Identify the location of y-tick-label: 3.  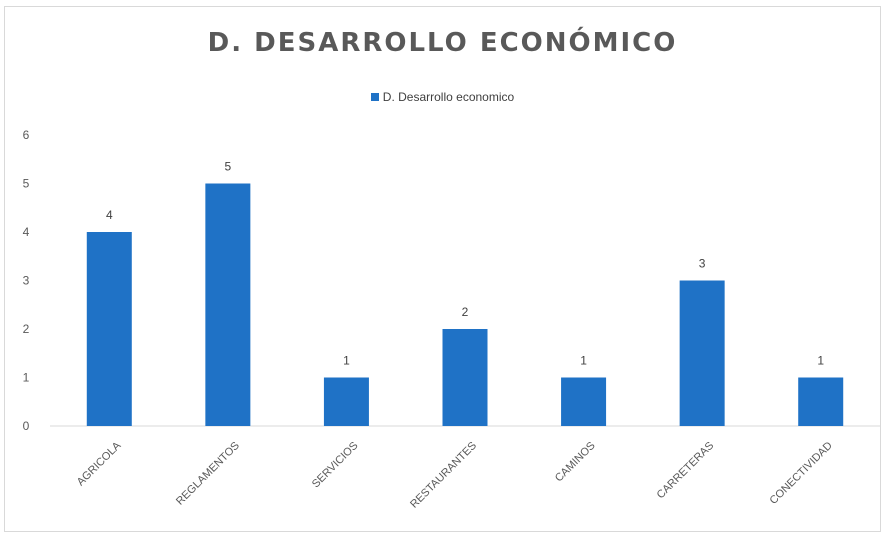
(26, 281).